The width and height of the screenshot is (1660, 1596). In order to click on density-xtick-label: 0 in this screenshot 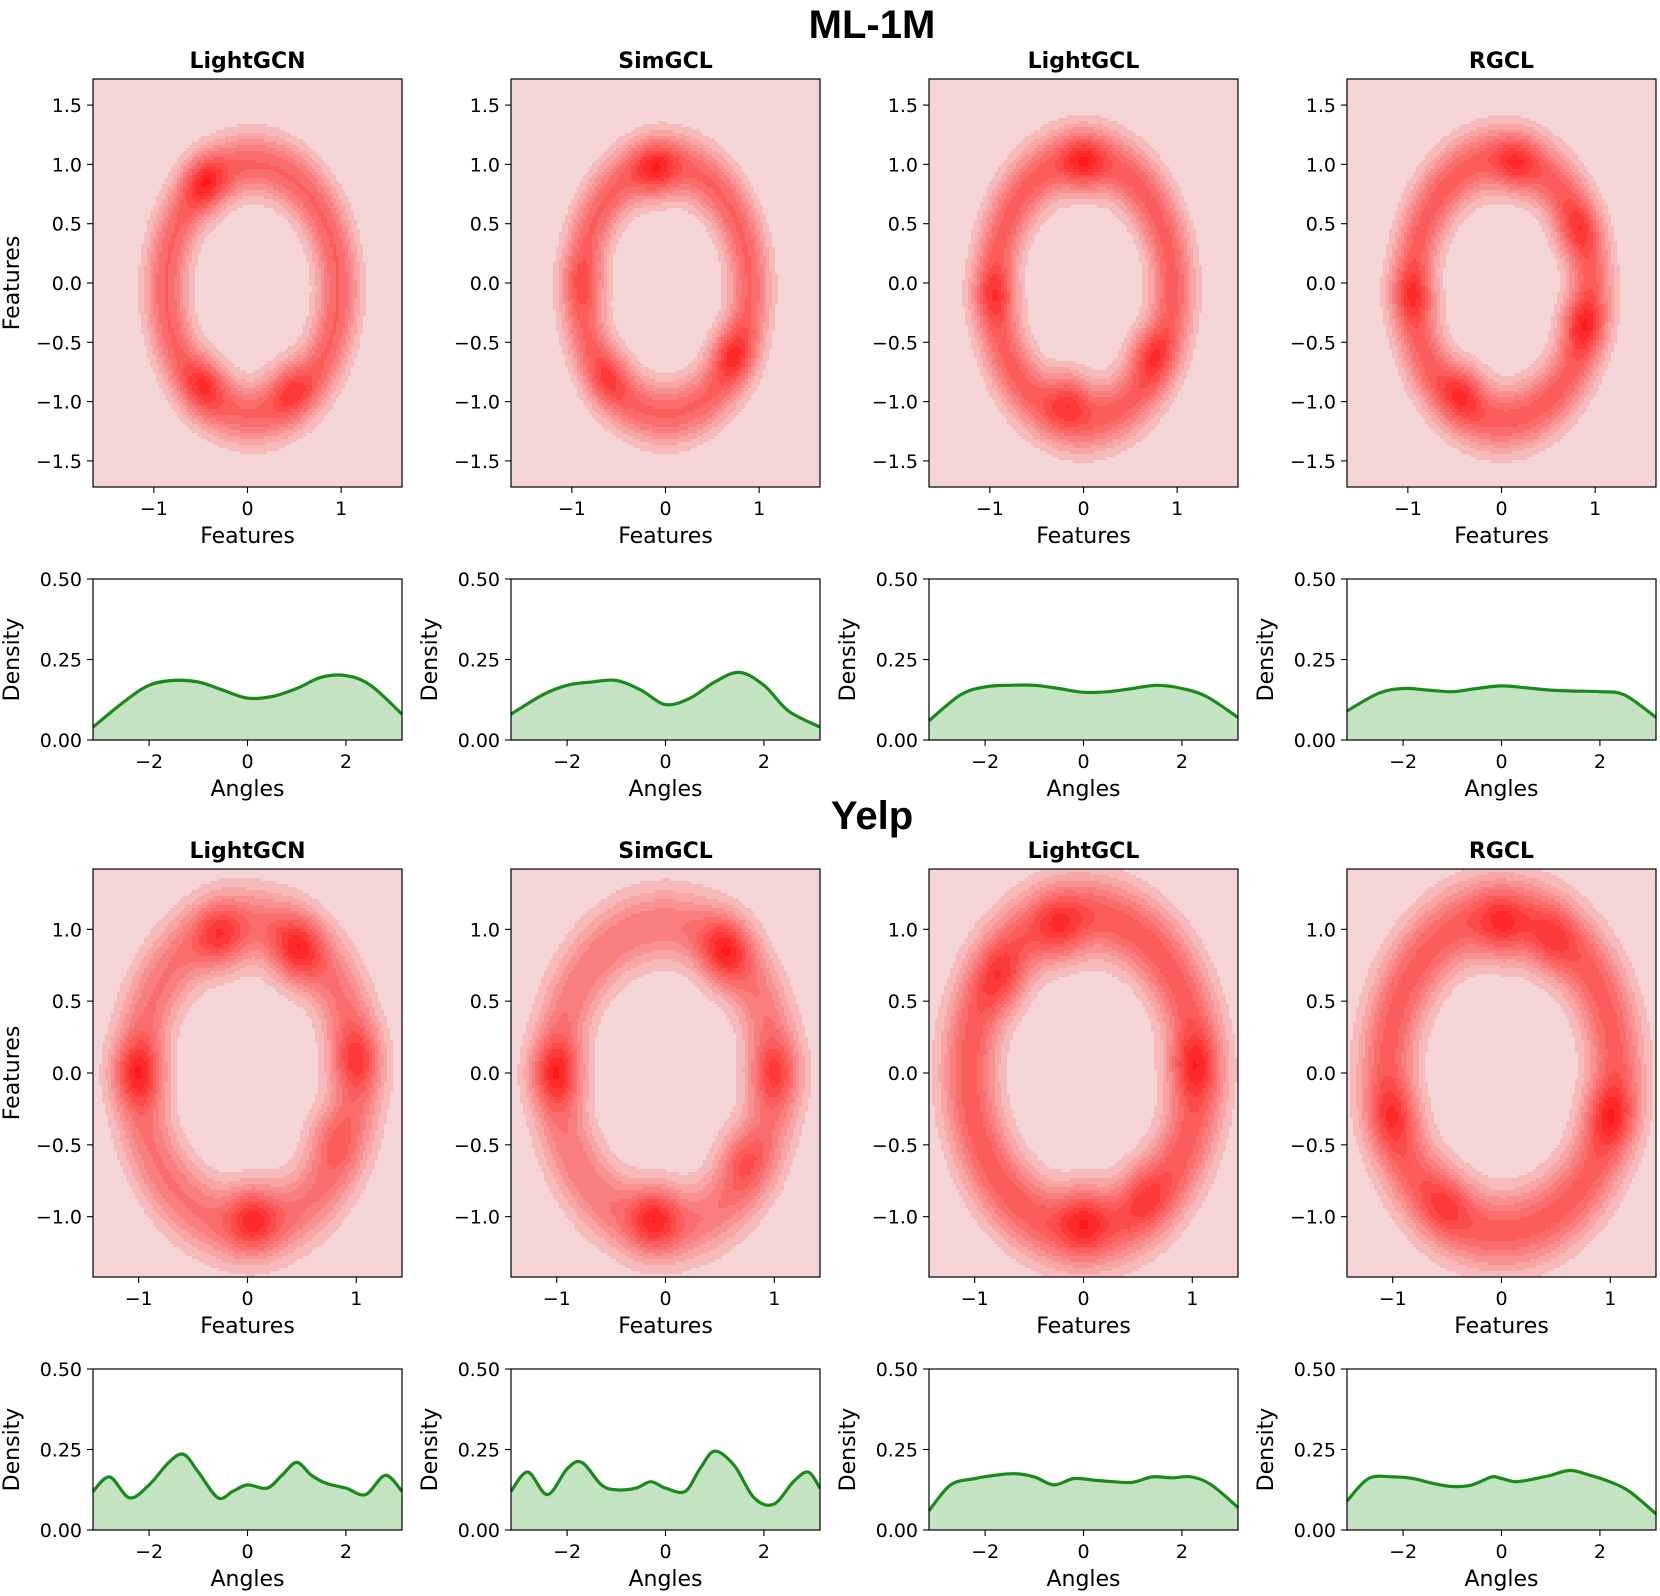, I will do `click(1083, 762)`.